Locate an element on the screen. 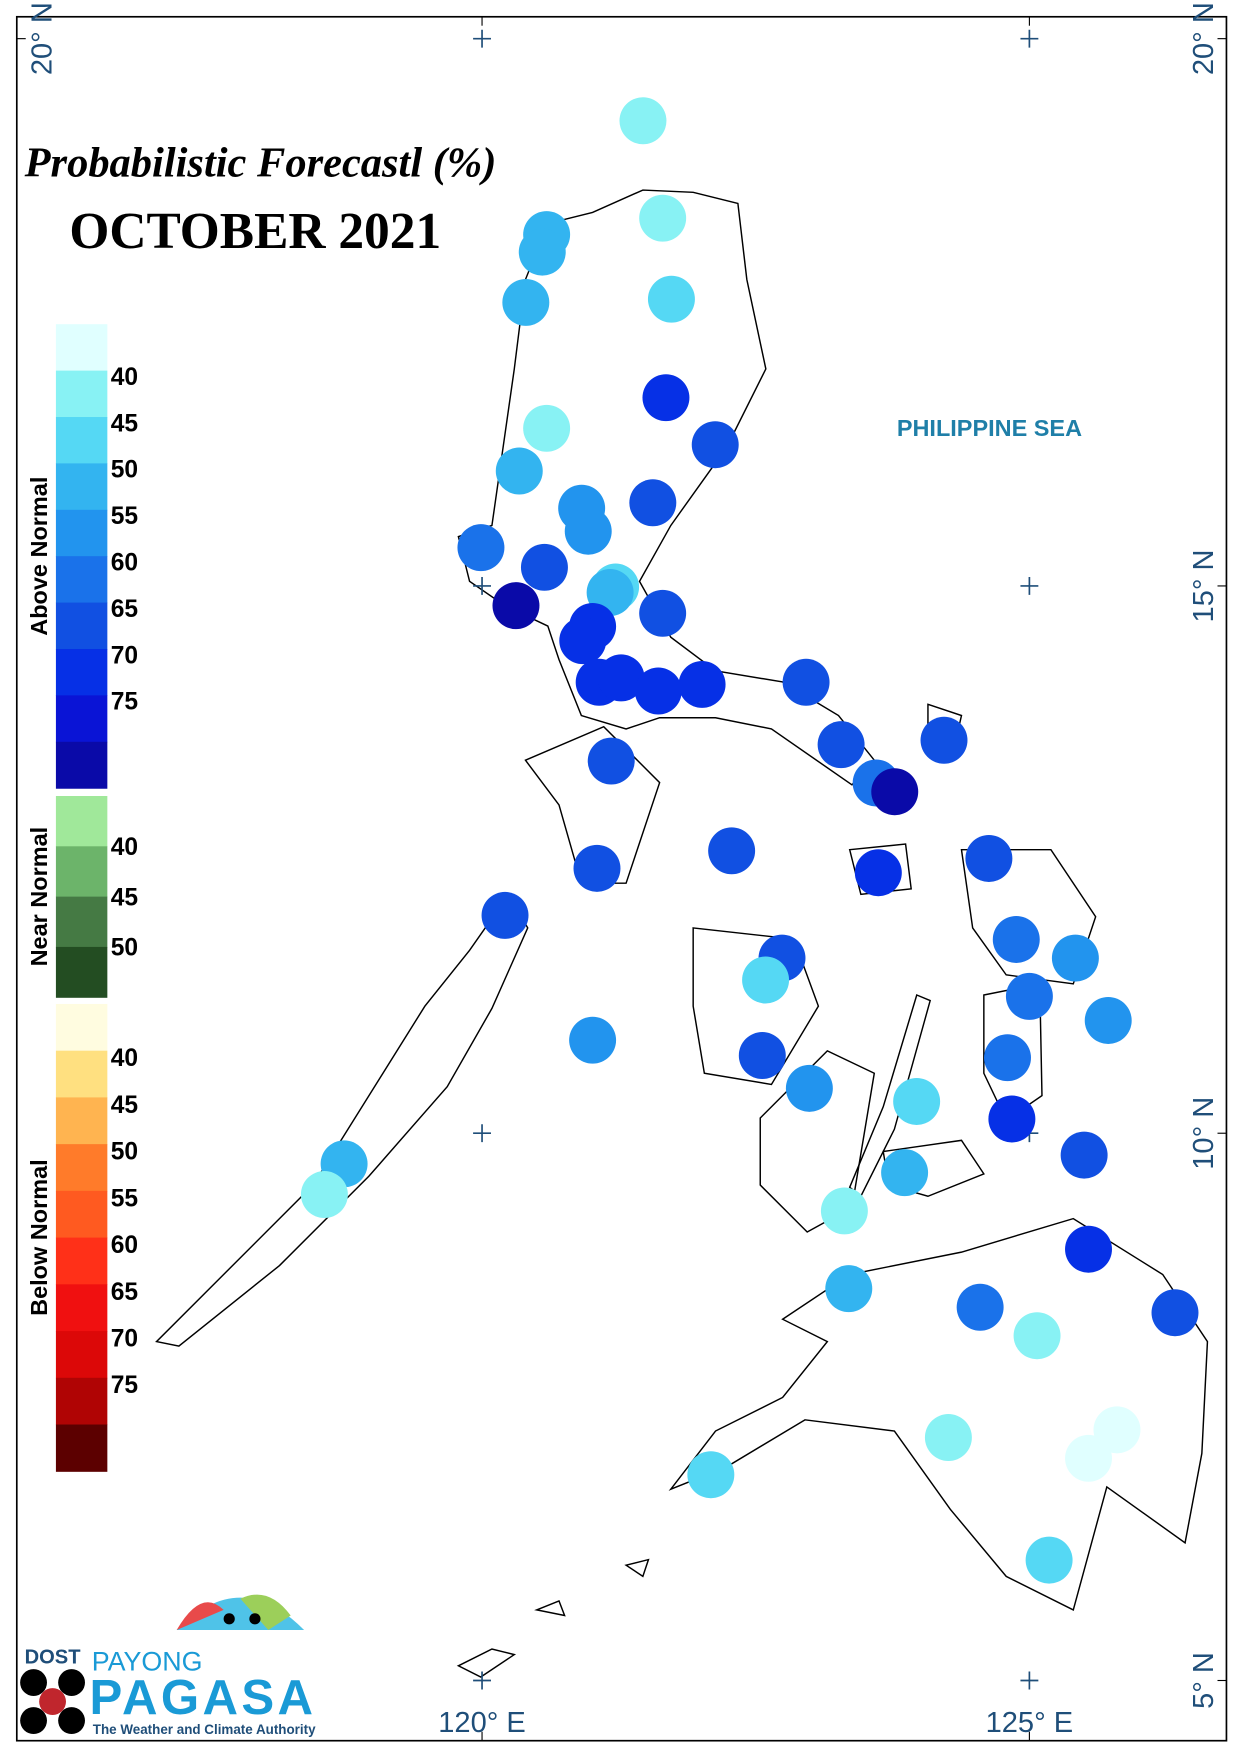 This screenshot has width=1241, height=1753. y-tick-label: 5° N is located at coordinates (1204, 1680).